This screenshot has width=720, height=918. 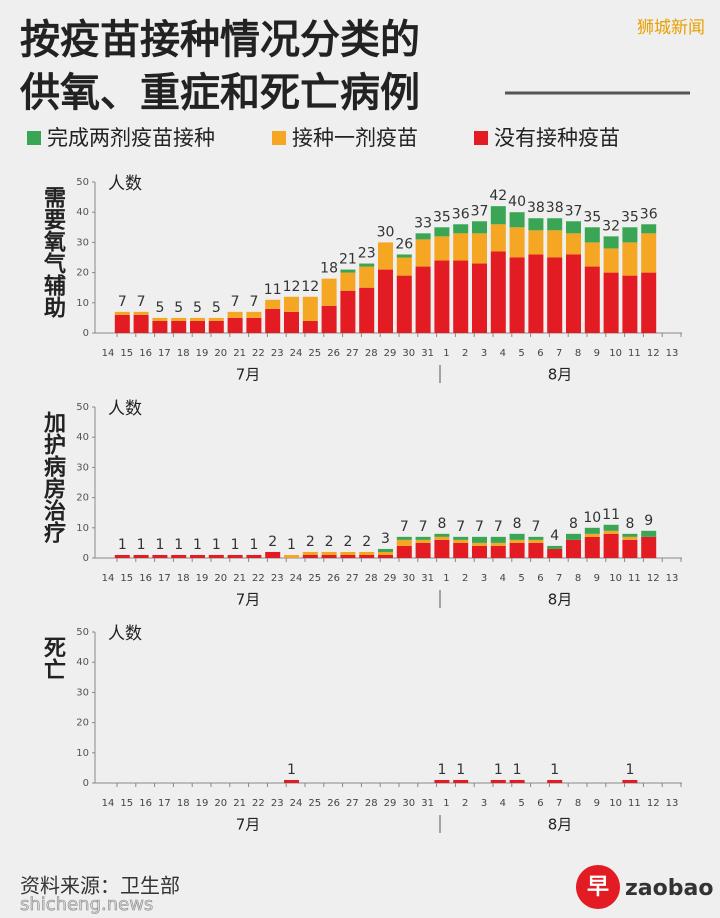 What do you see at coordinates (634, 803) in the screenshot?
I see `x-tick-label: 11` at bounding box center [634, 803].